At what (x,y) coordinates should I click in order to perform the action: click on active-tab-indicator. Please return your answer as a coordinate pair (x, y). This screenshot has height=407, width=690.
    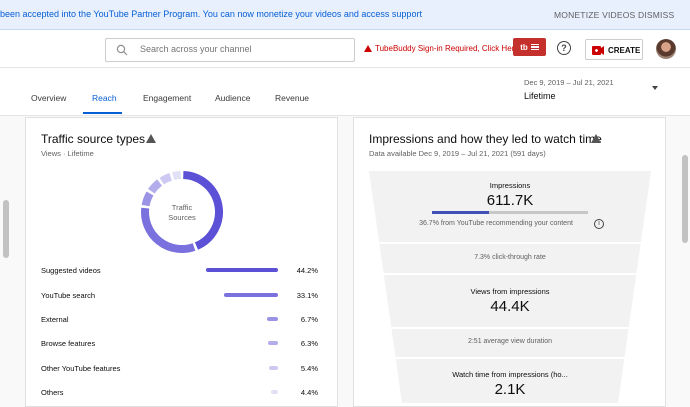
    Looking at the image, I should click on (102, 113).